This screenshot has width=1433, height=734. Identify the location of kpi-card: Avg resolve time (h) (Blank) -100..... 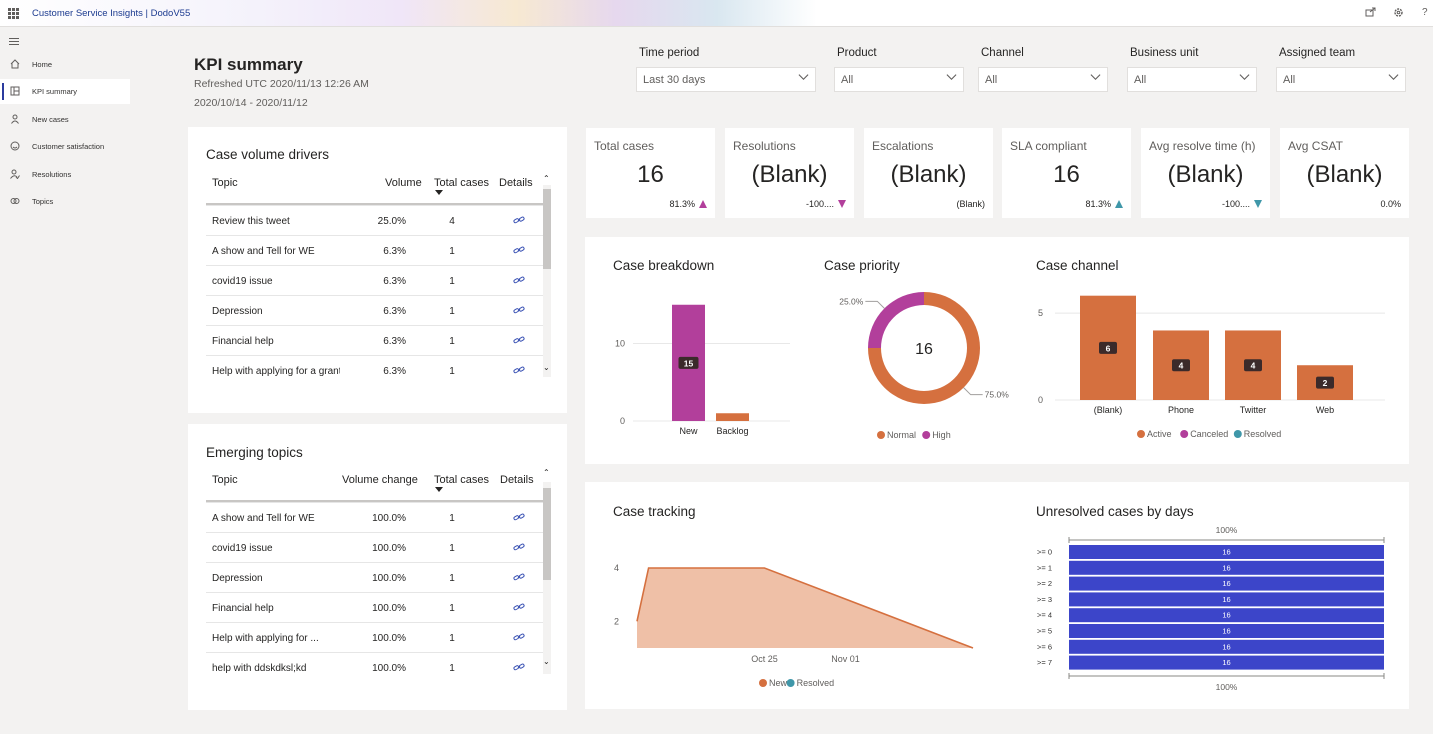
(1205, 173).